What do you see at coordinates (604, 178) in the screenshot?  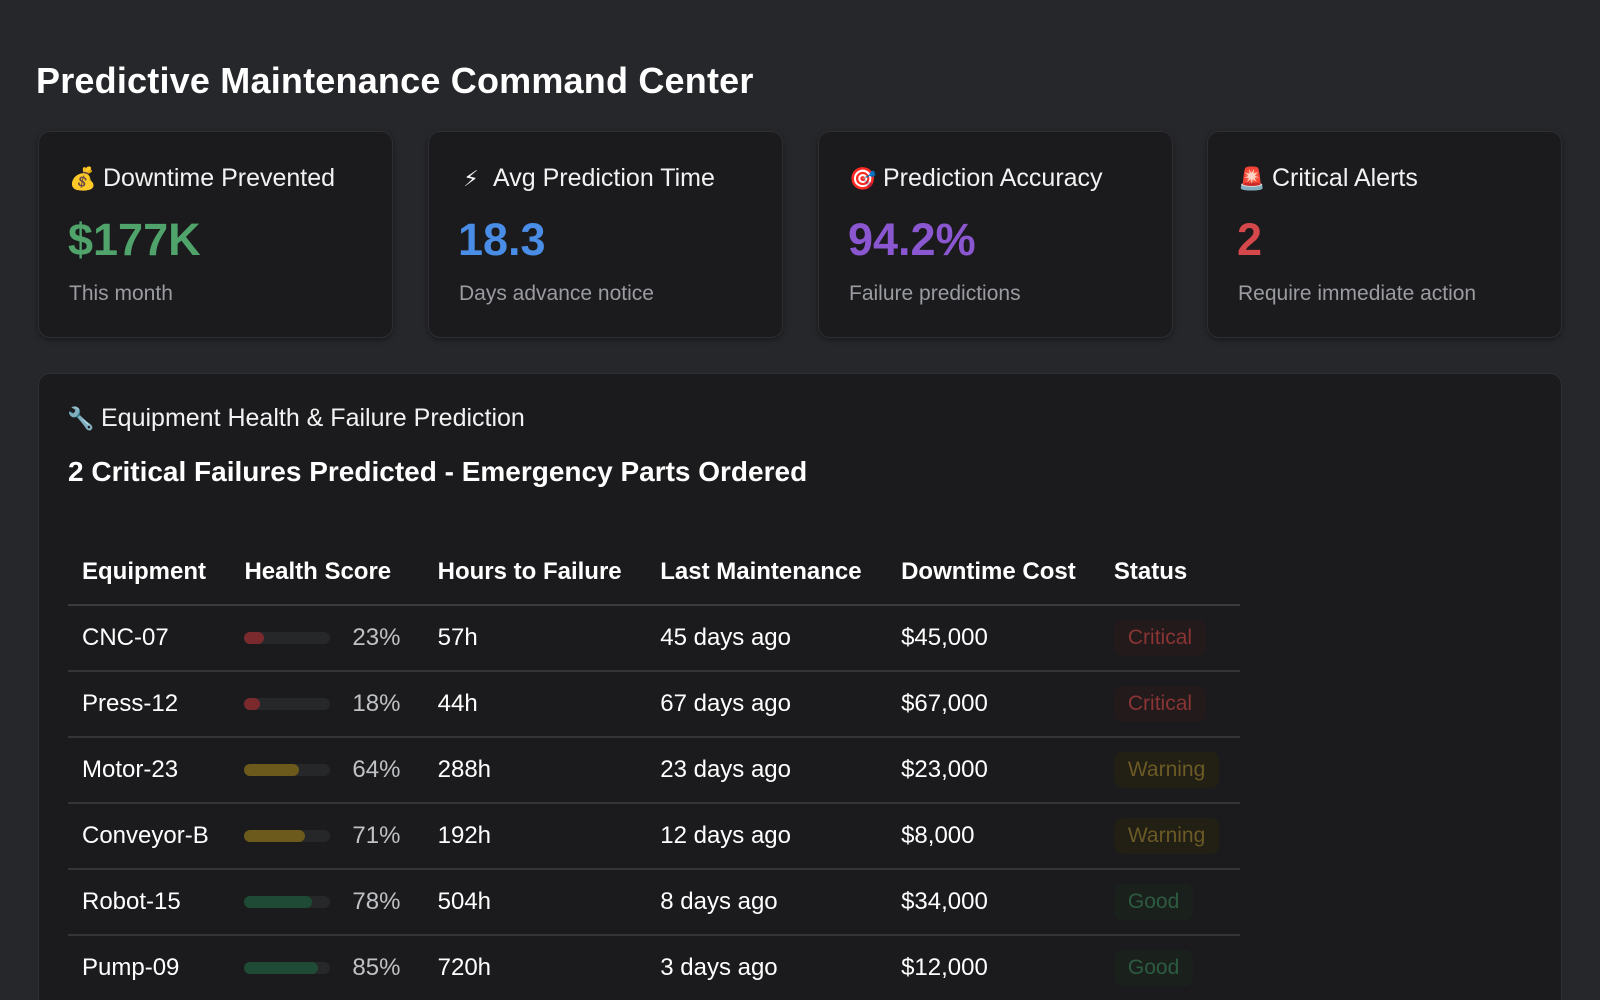 I see `kpi-label: Avg Prediction Time` at bounding box center [604, 178].